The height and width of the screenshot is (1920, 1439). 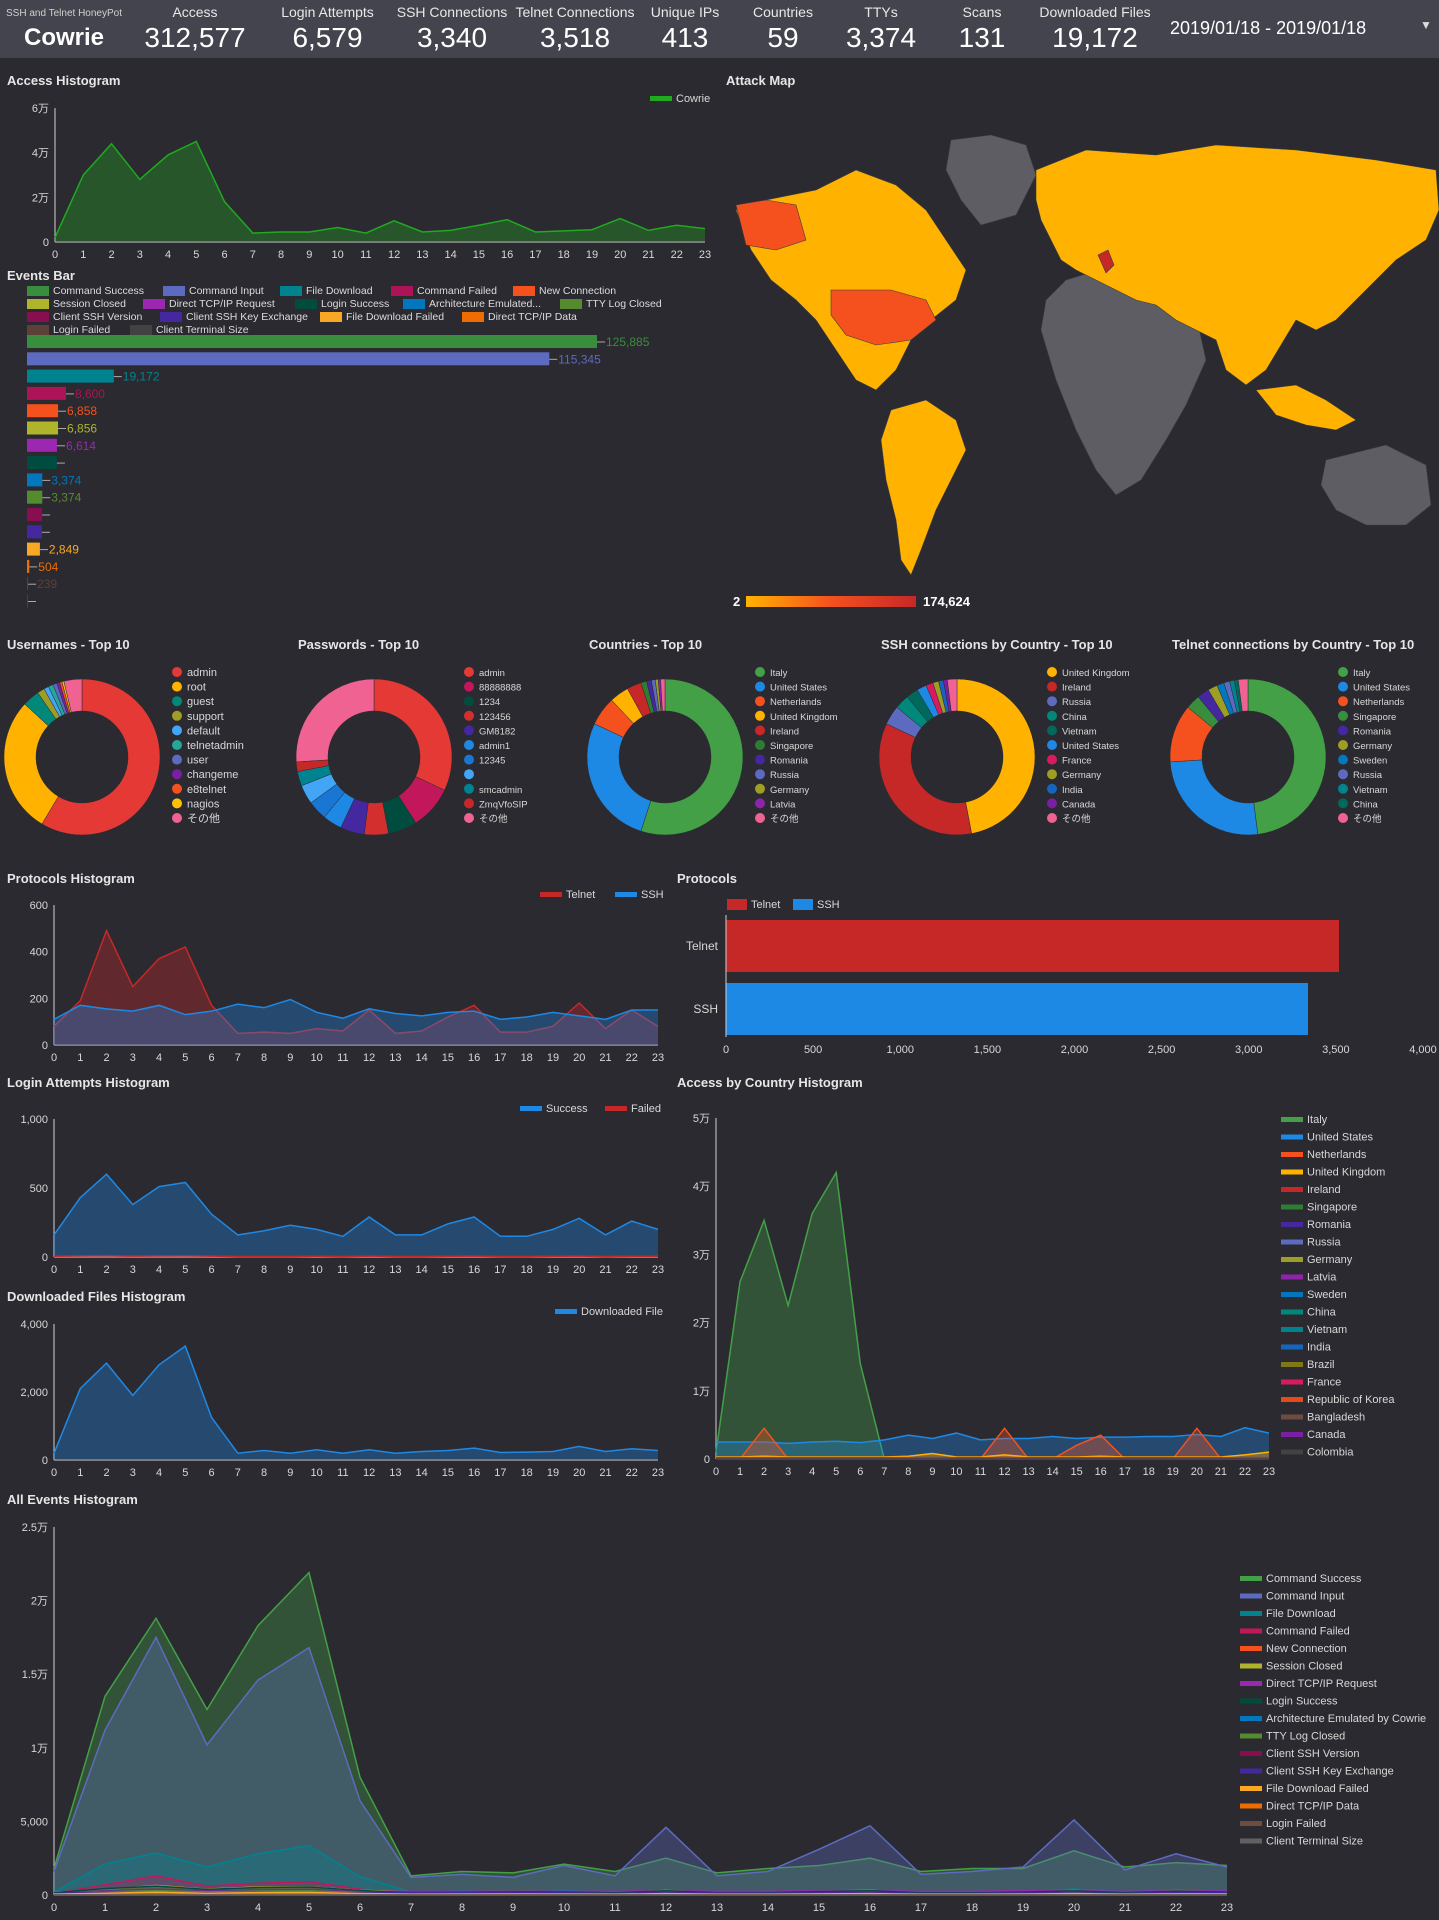 I want to click on events-legend-item: File Download Failed, so click(x=382, y=317).